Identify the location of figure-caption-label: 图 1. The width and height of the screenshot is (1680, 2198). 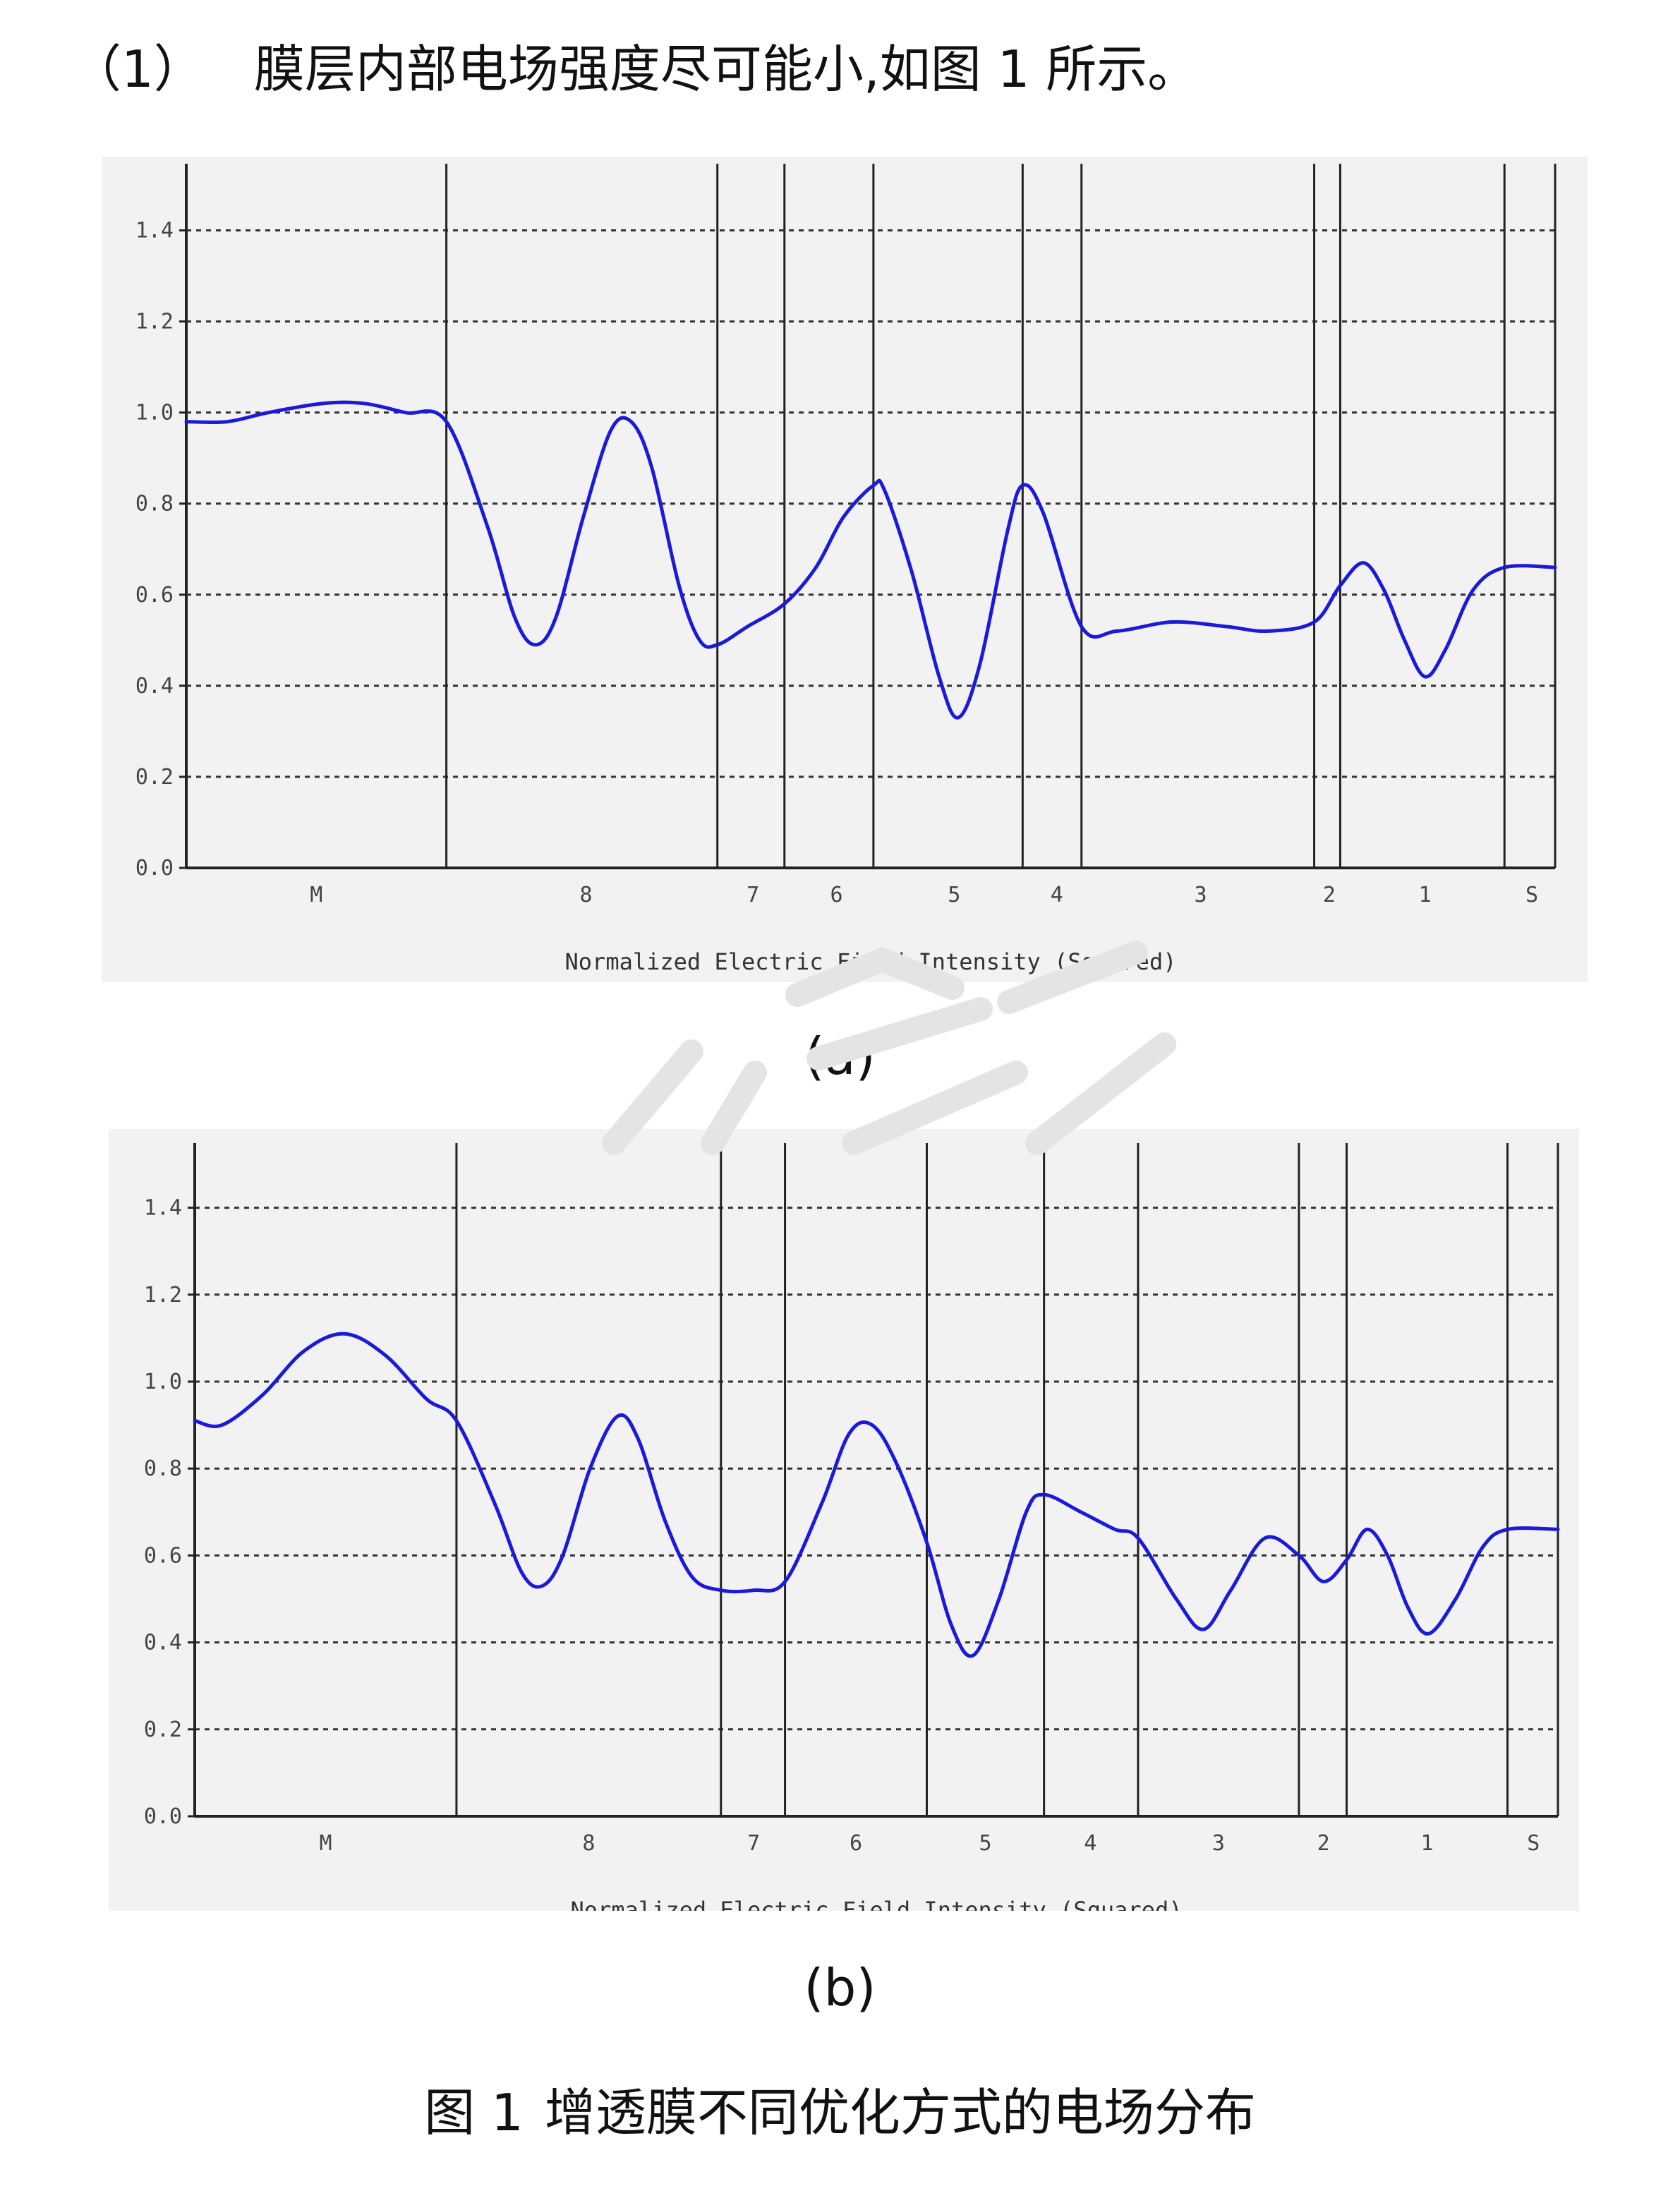
(474, 2112).